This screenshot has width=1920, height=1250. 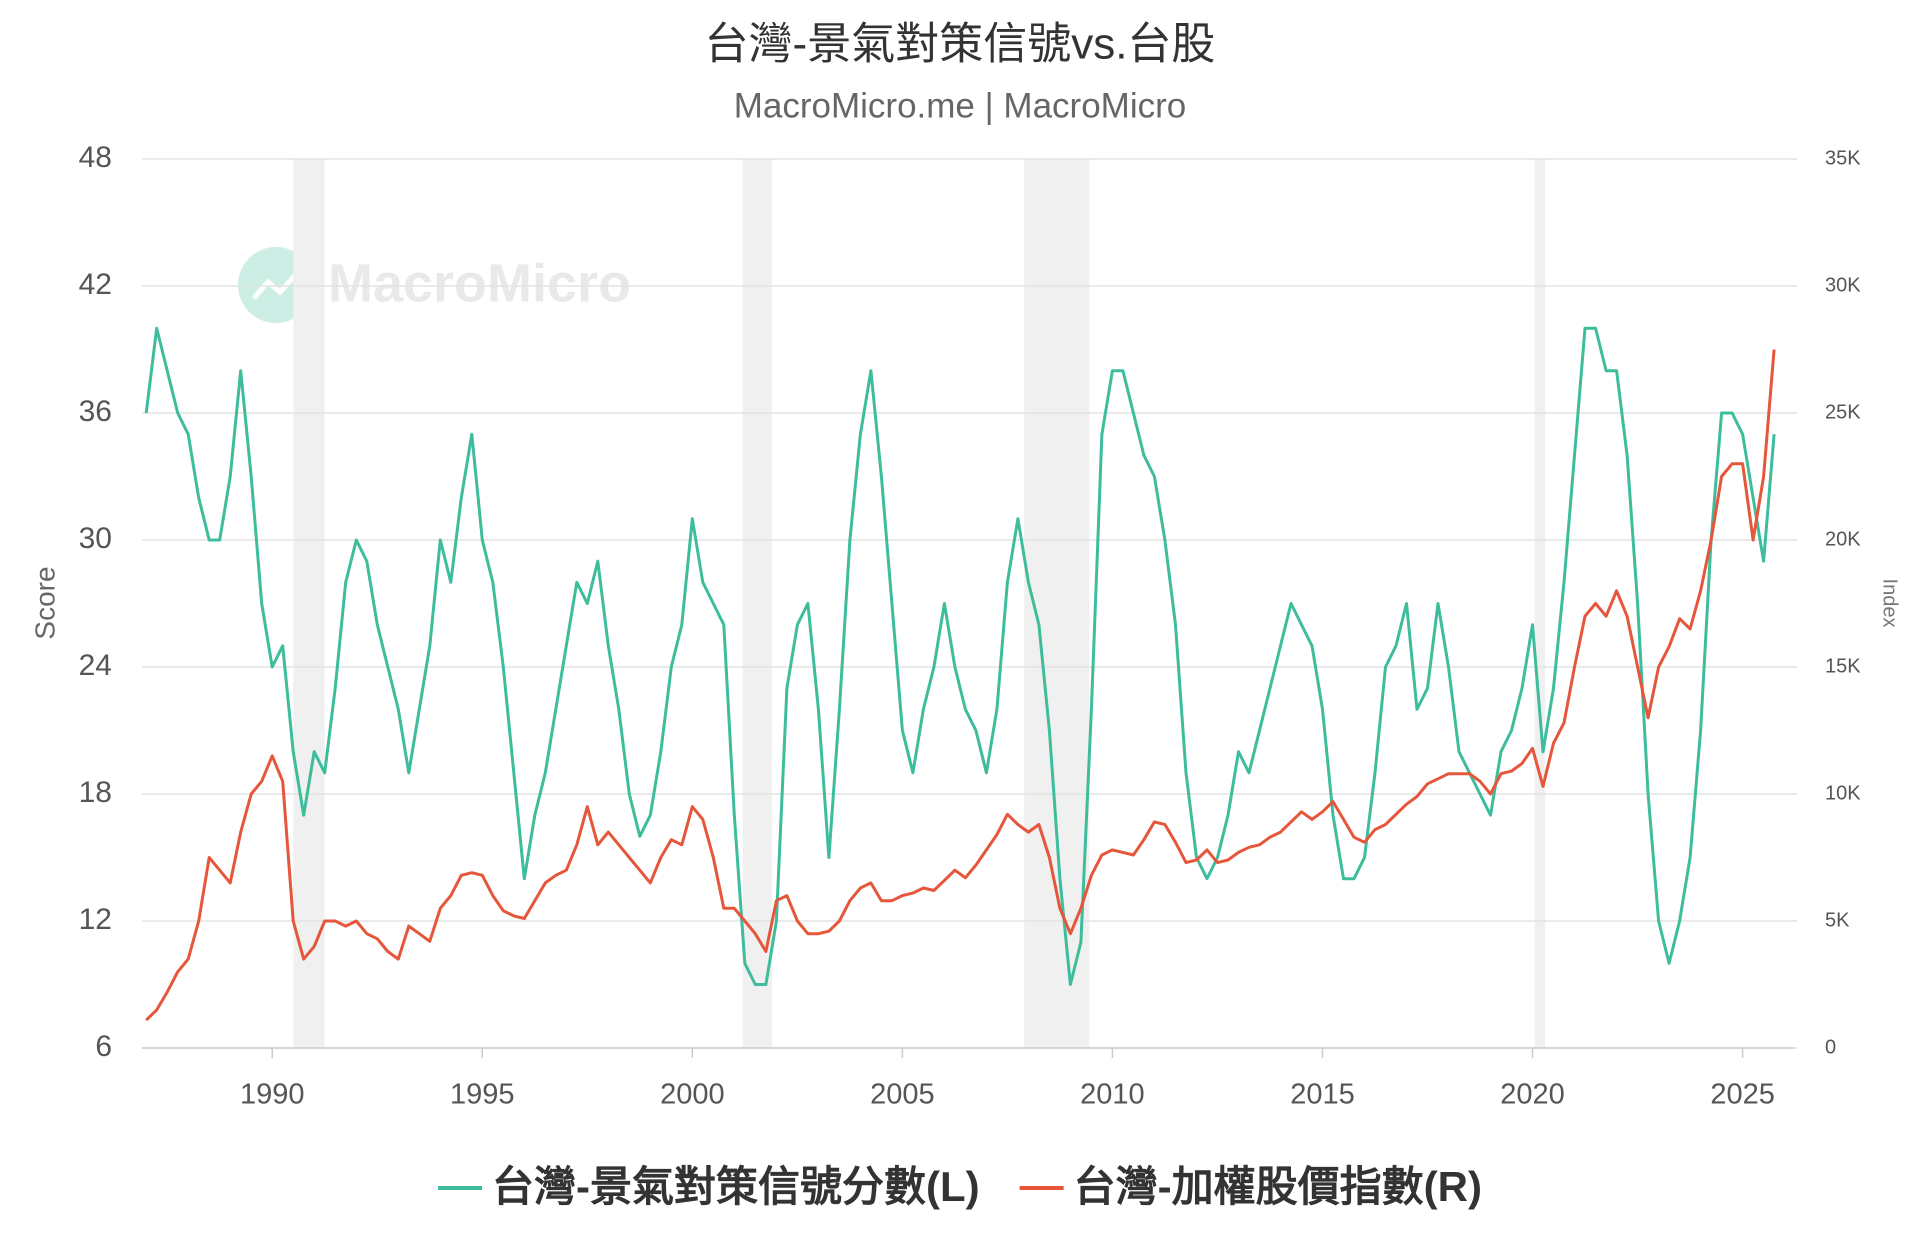 What do you see at coordinates (1742, 1095) in the screenshot?
I see `x-tick-label: 2025` at bounding box center [1742, 1095].